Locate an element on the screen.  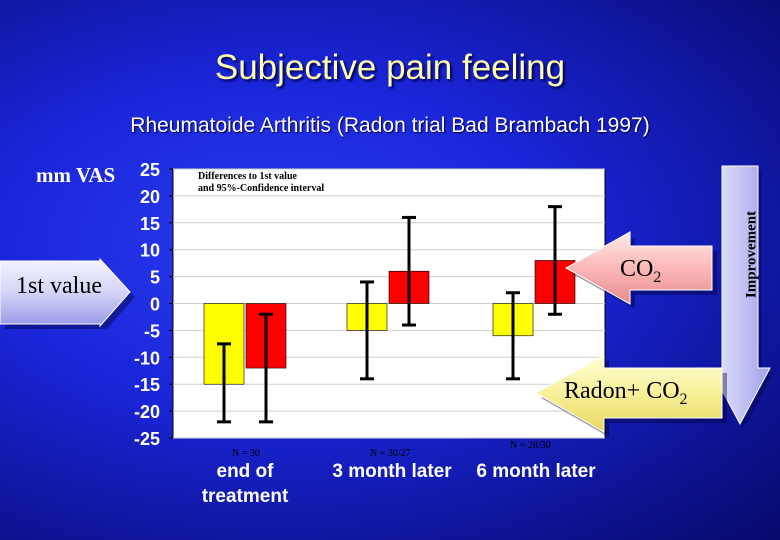
legend-co2-sub: 2 is located at coordinates (657, 277).